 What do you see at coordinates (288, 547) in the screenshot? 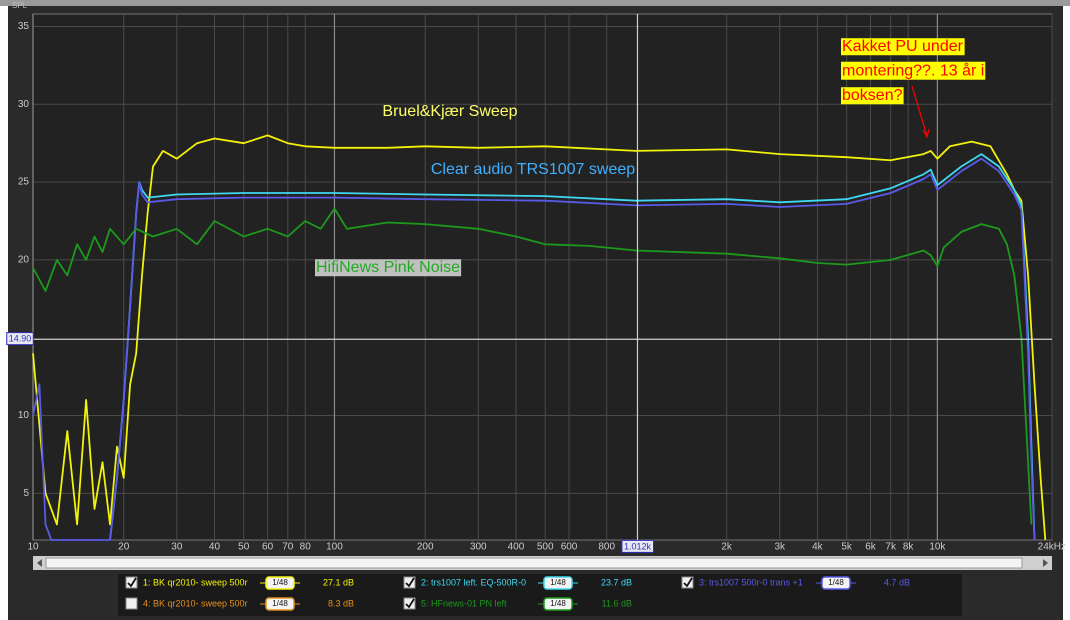
I see `x-tick-label: 70` at bounding box center [288, 547].